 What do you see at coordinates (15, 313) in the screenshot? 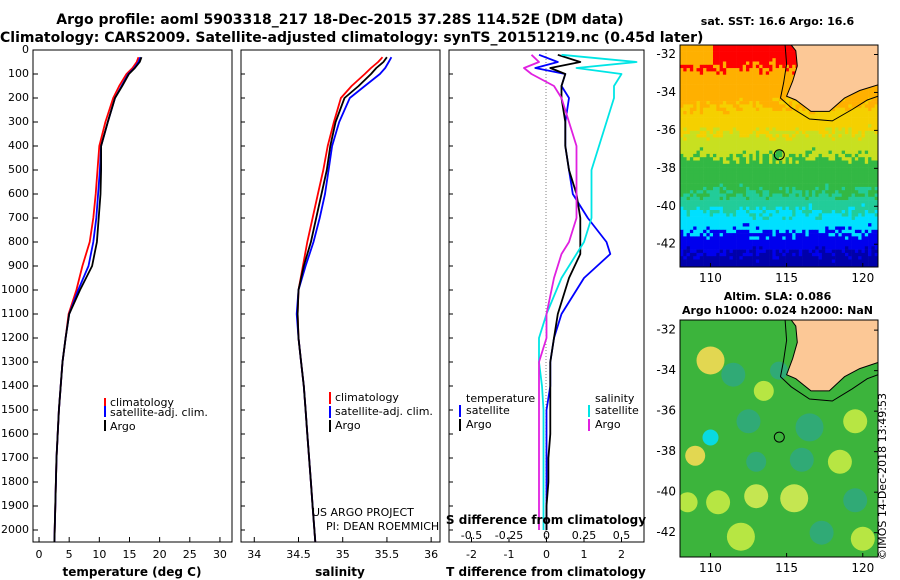
I see `depth-tick-label: 1100` at bounding box center [15, 313].